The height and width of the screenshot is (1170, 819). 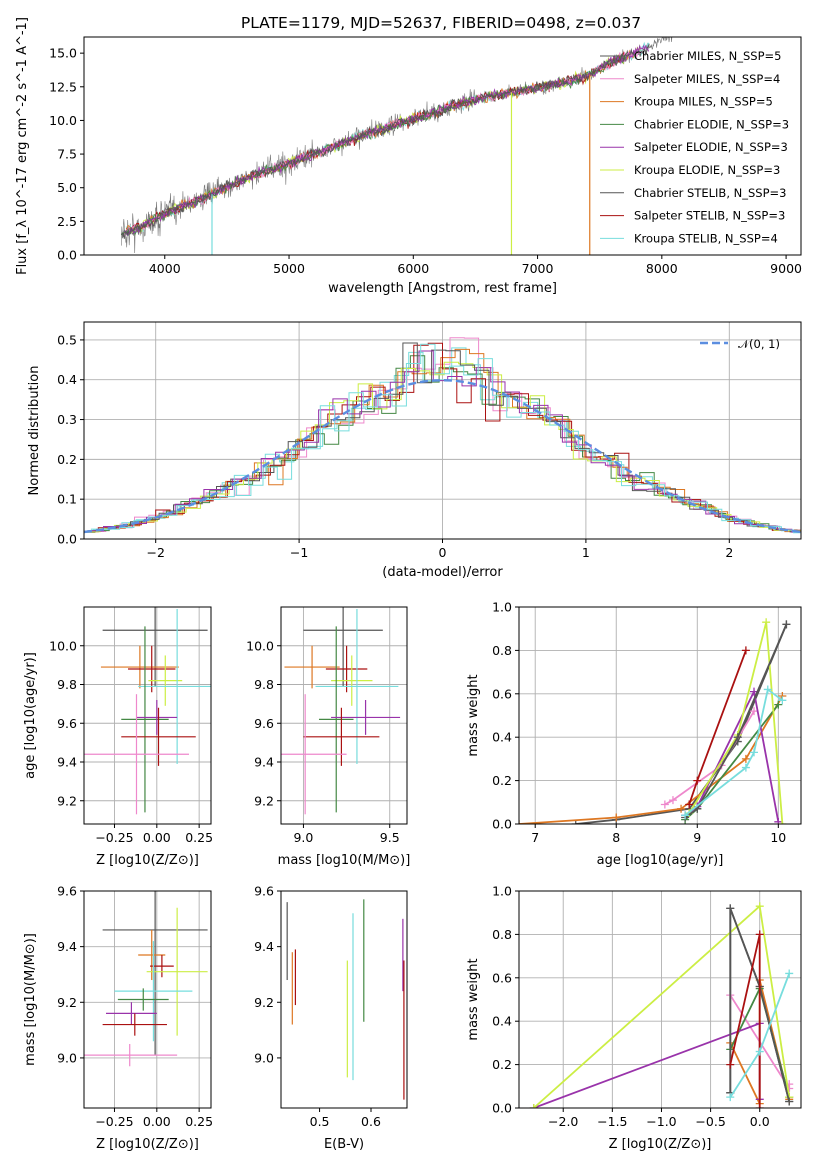 What do you see at coordinates (502, 977) in the screenshot?
I see `weight-z-ytick-label: 0.6` at bounding box center [502, 977].